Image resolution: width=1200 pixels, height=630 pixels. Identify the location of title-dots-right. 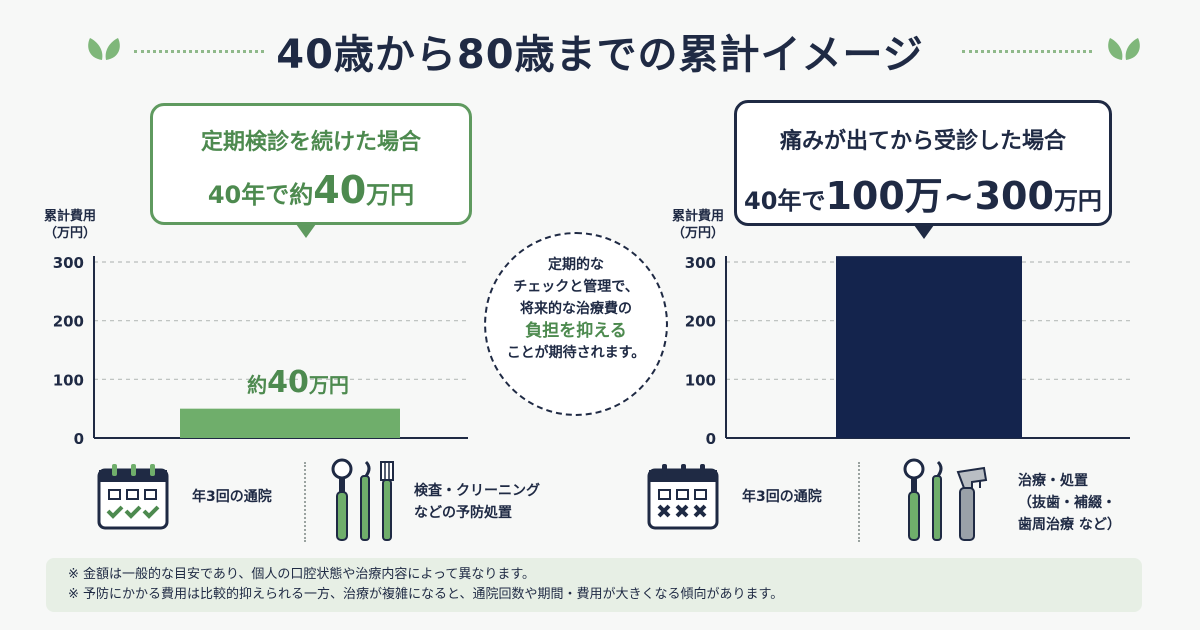
(1027, 51).